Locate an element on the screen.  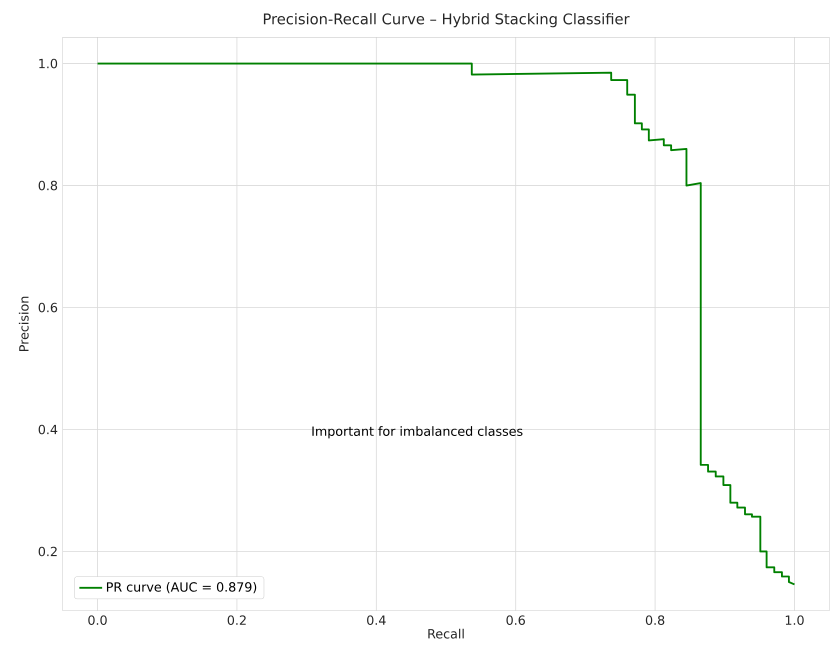
x-axis-title: Recall is located at coordinates (446, 633).